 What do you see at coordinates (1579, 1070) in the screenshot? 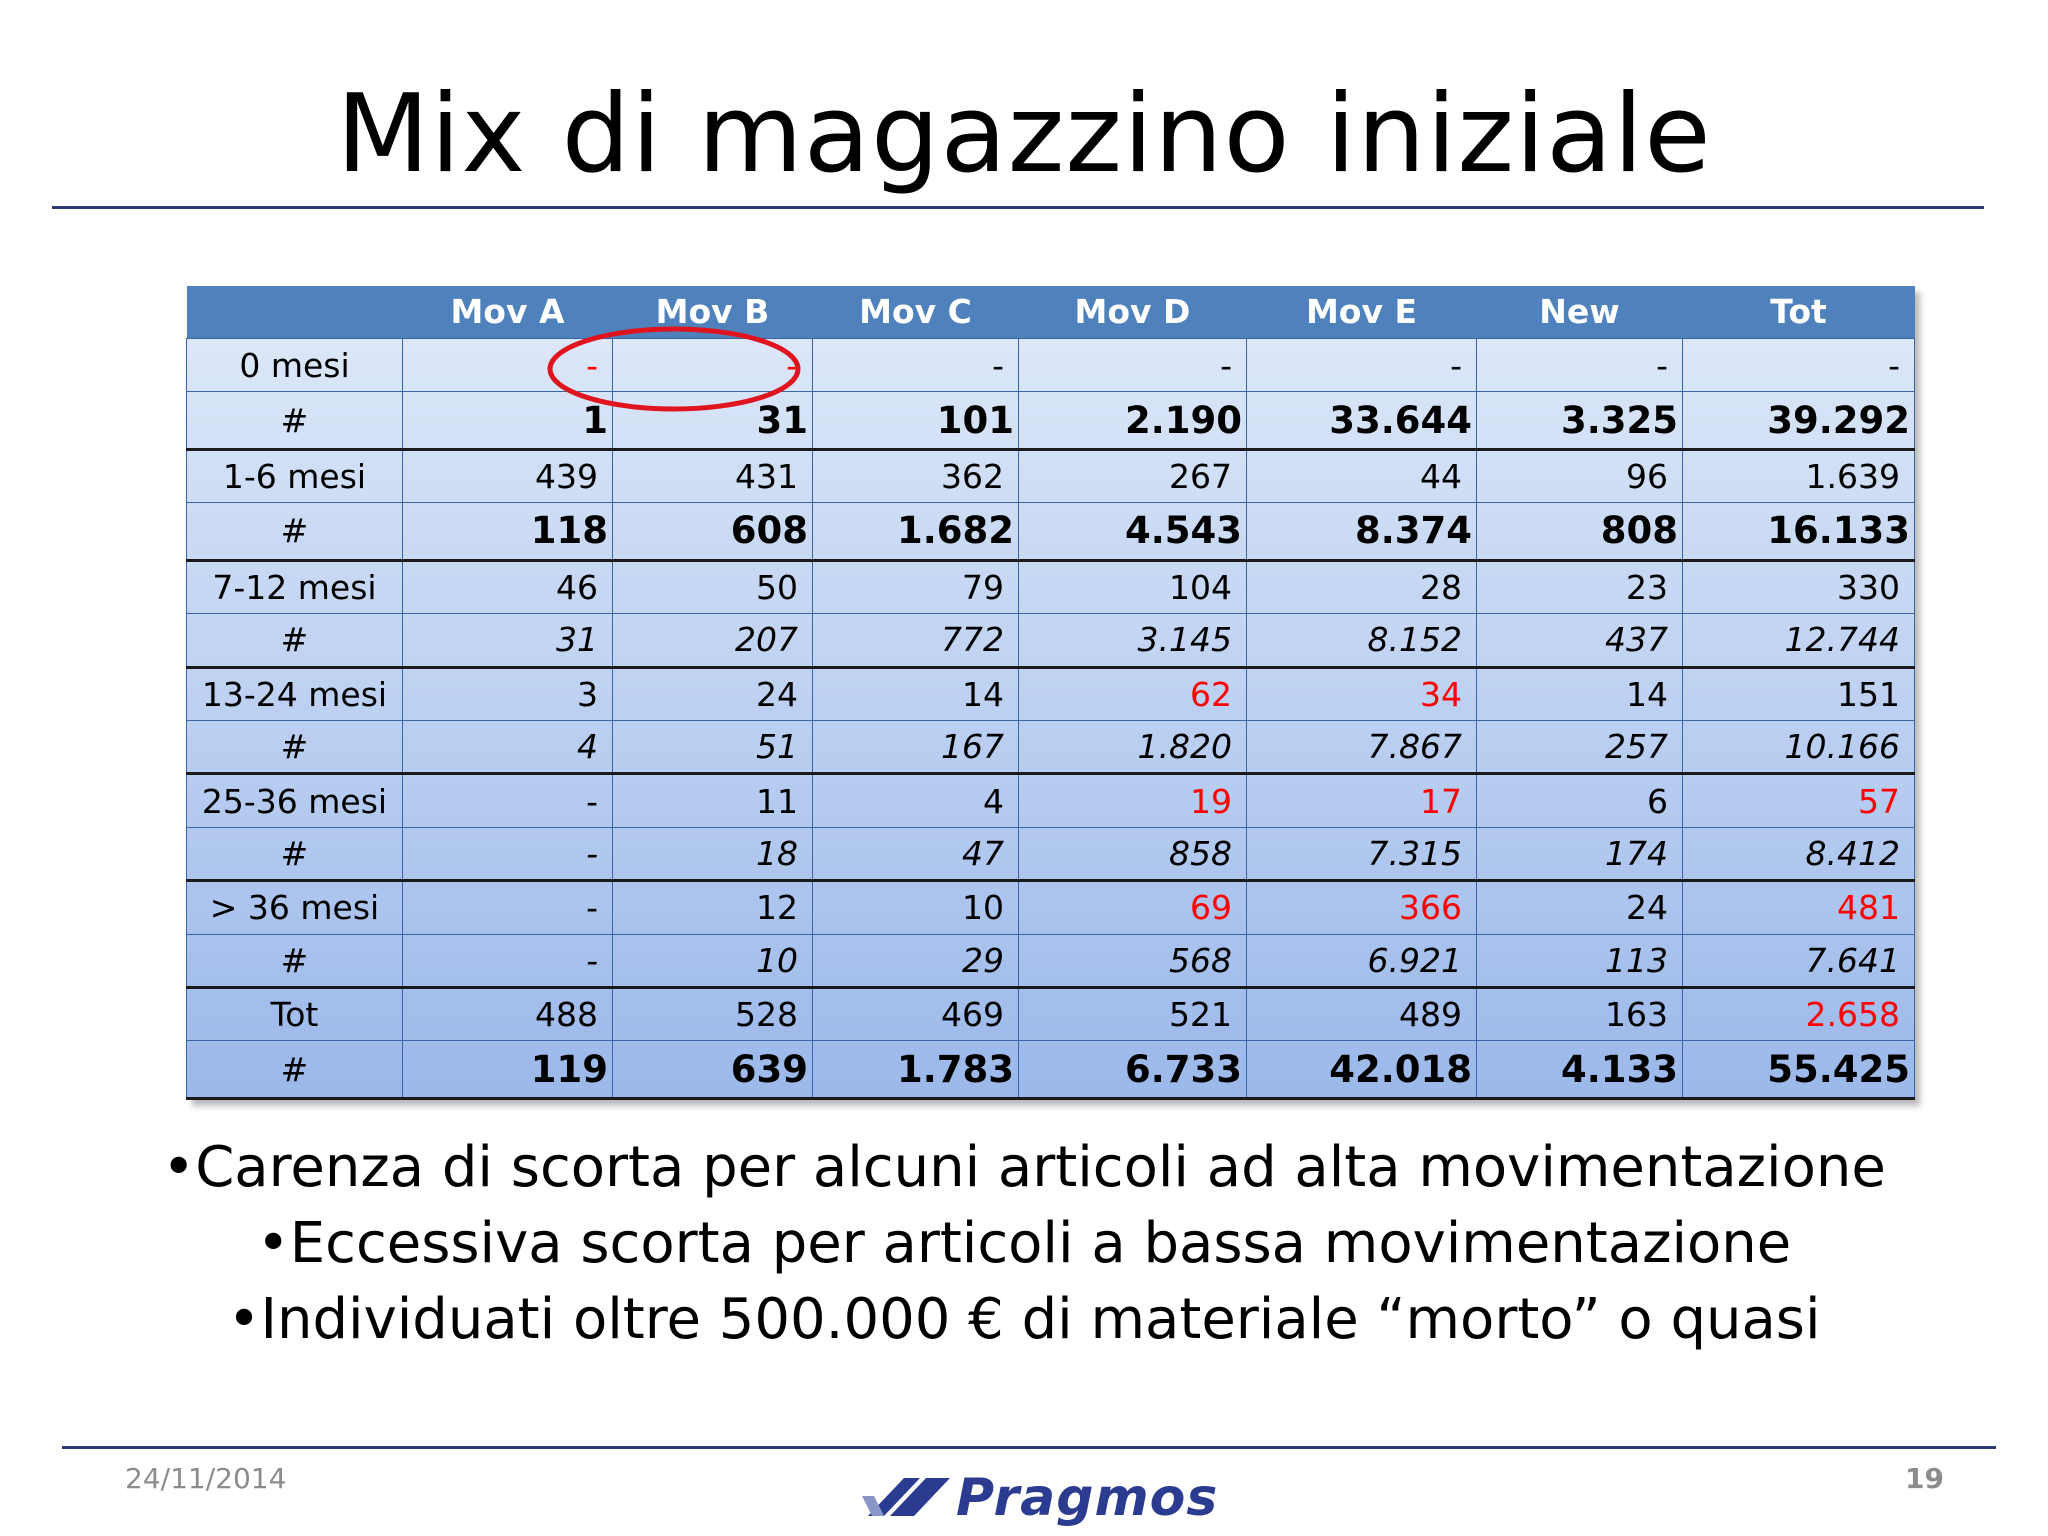
I see `table-cell: 4.133` at bounding box center [1579, 1070].